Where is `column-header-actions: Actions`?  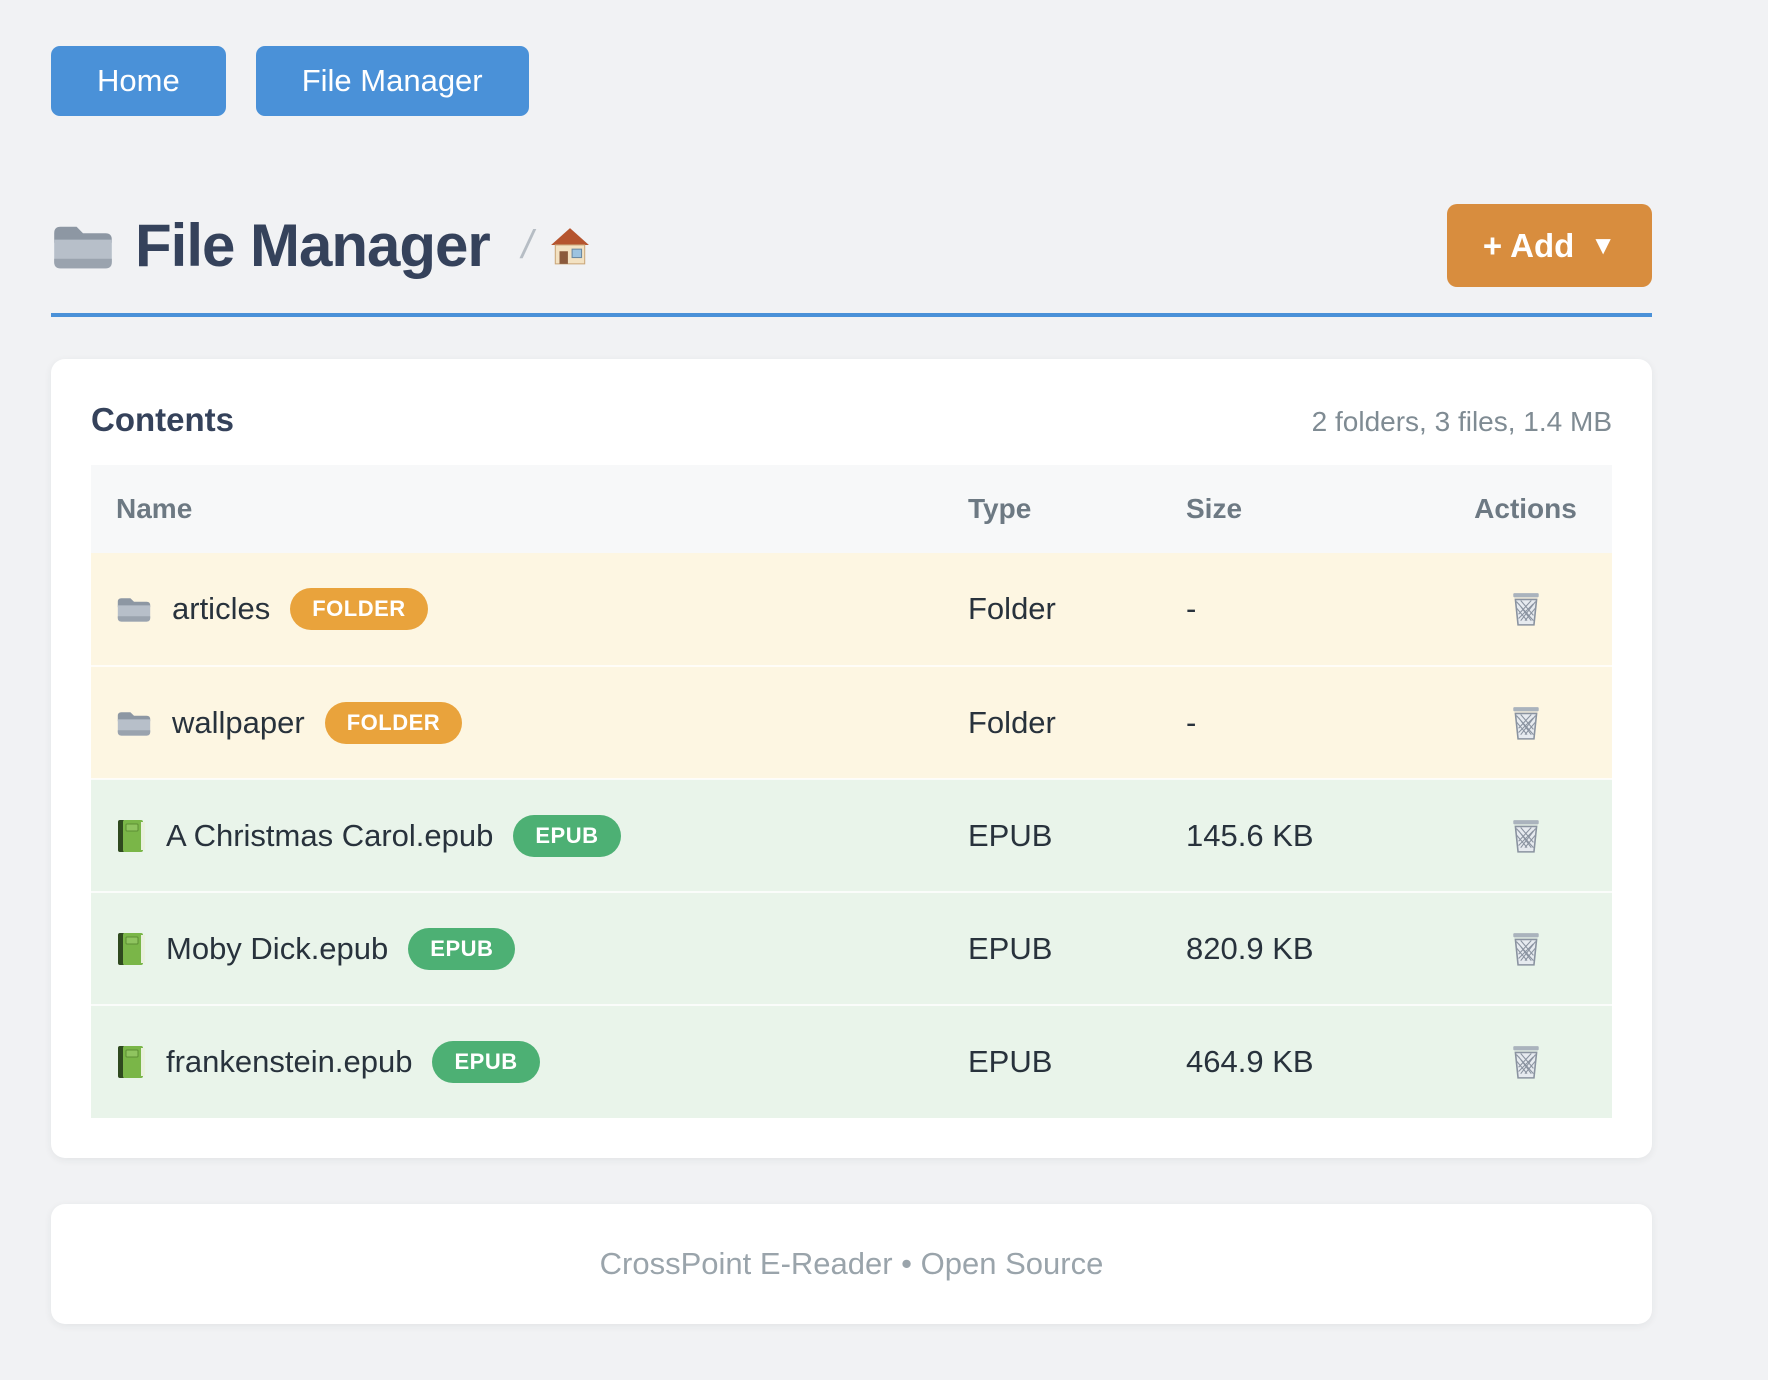
column-header-actions: Actions is located at coordinates (1525, 509).